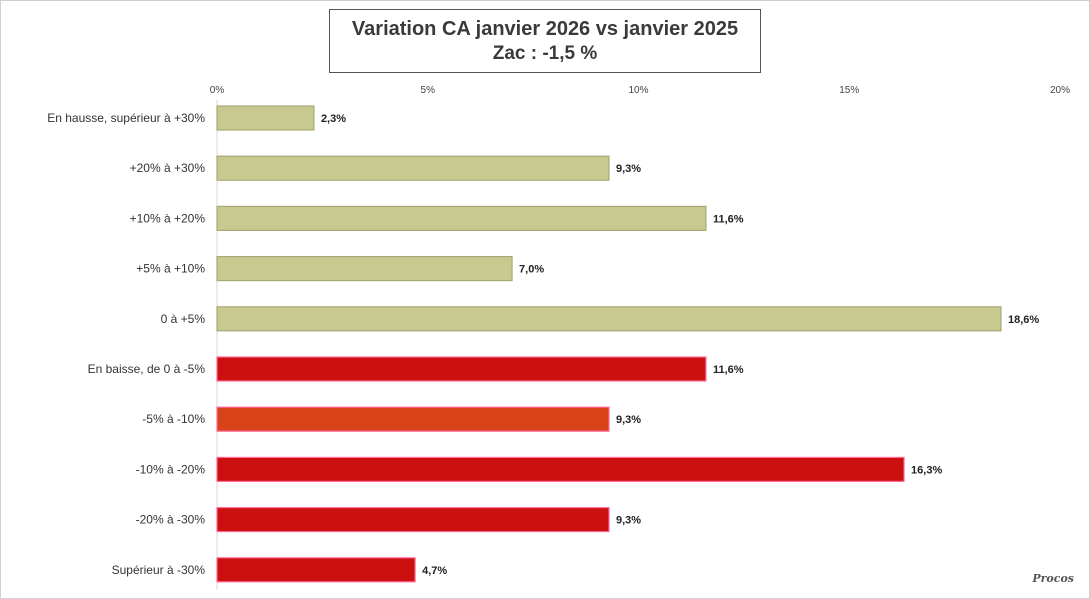 The height and width of the screenshot is (599, 1090). Describe the element at coordinates (168, 168) in the screenshot. I see `category-label: +20% à +30%` at that location.